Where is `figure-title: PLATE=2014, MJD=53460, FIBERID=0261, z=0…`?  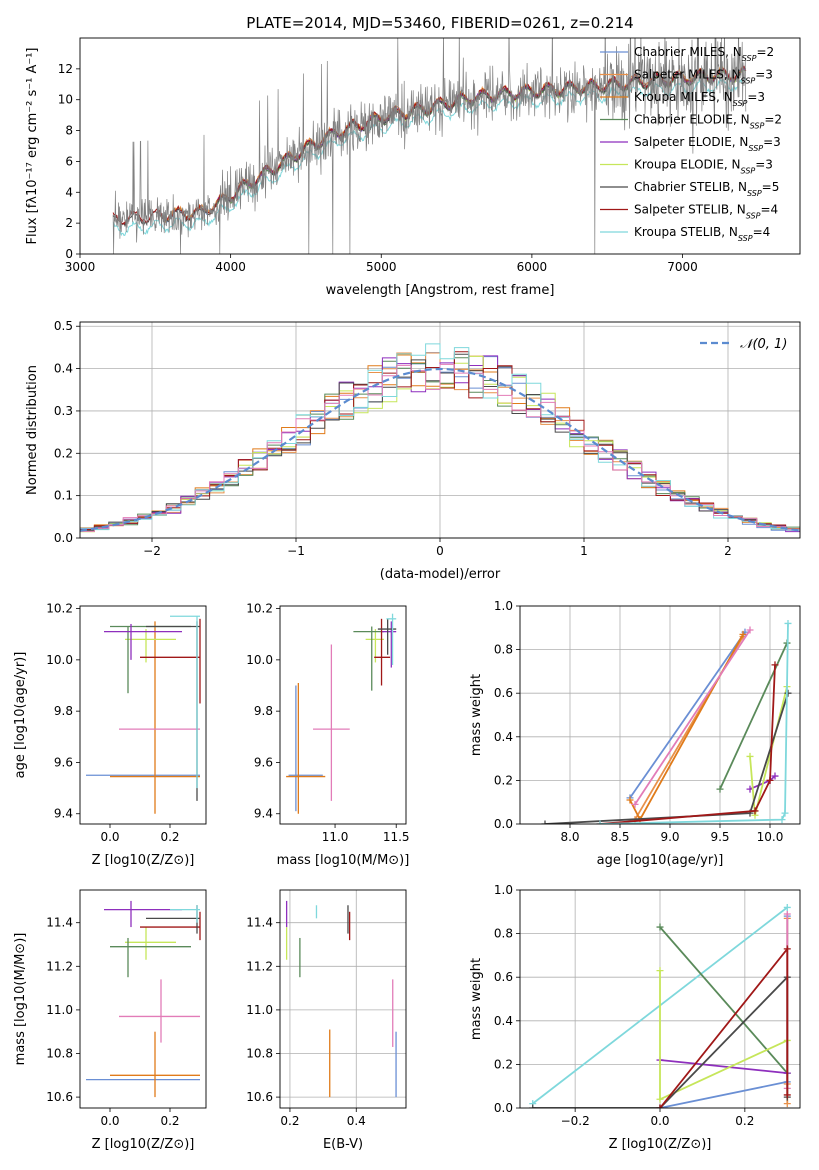
figure-title: PLATE=2014, MJD=53460, FIBERID=0261, z=0… is located at coordinates (439, 23).